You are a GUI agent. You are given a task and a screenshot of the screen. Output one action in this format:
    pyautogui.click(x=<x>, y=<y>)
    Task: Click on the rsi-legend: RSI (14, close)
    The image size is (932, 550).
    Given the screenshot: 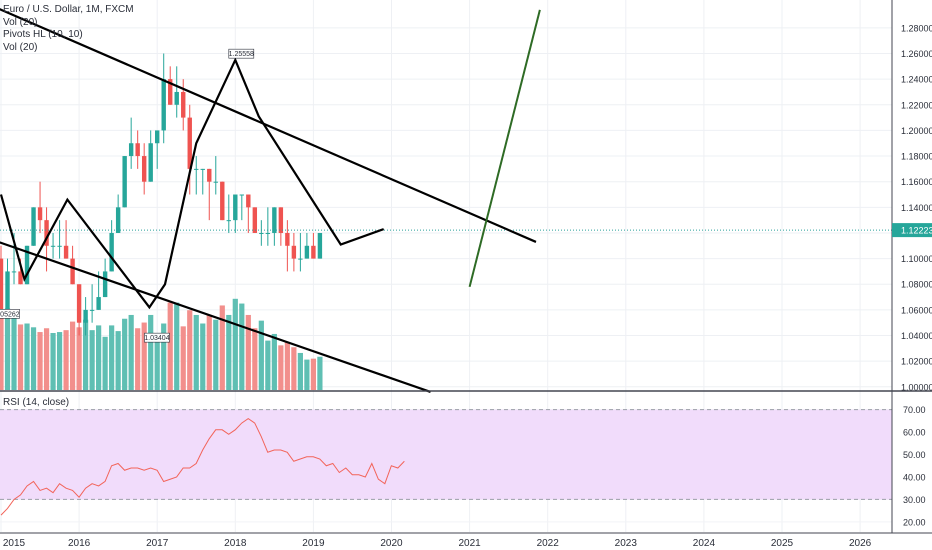 What is the action you would take?
    pyautogui.click(x=36, y=402)
    